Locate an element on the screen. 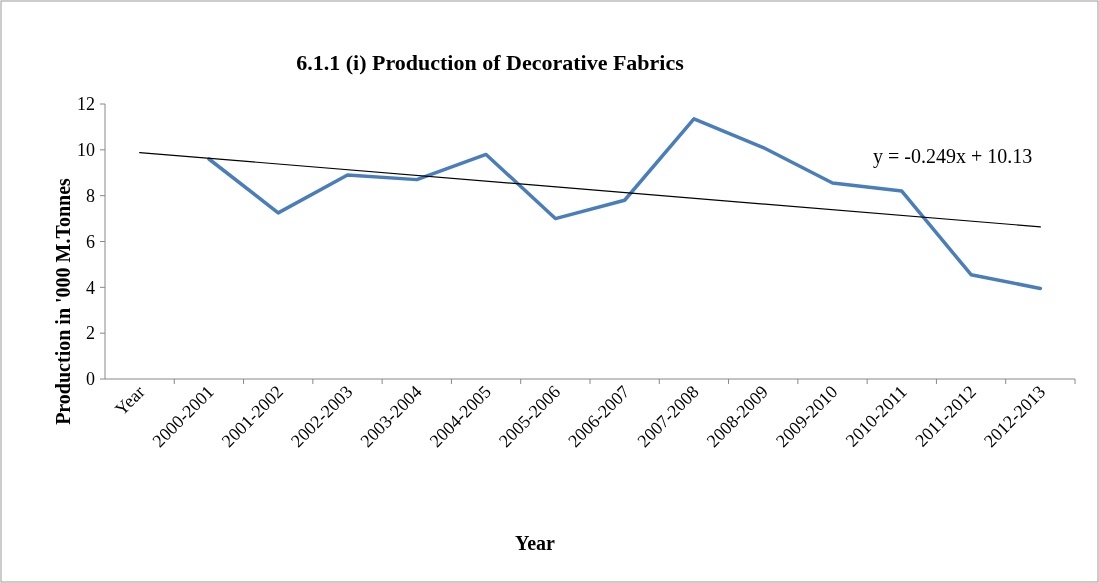  x-tick-label: Year is located at coordinates (129, 400).